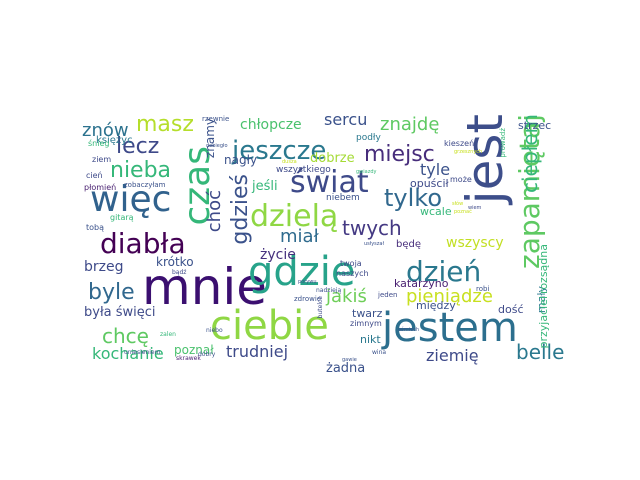 This screenshot has height=480, width=640. I want to click on word-dobry: dobry, so click(207, 354).